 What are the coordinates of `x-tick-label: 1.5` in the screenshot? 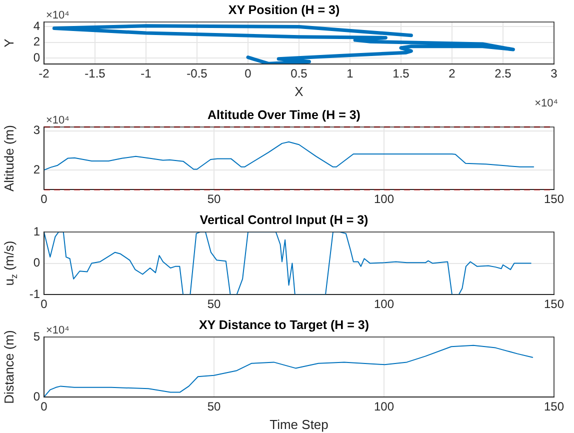 It's located at (401, 73).